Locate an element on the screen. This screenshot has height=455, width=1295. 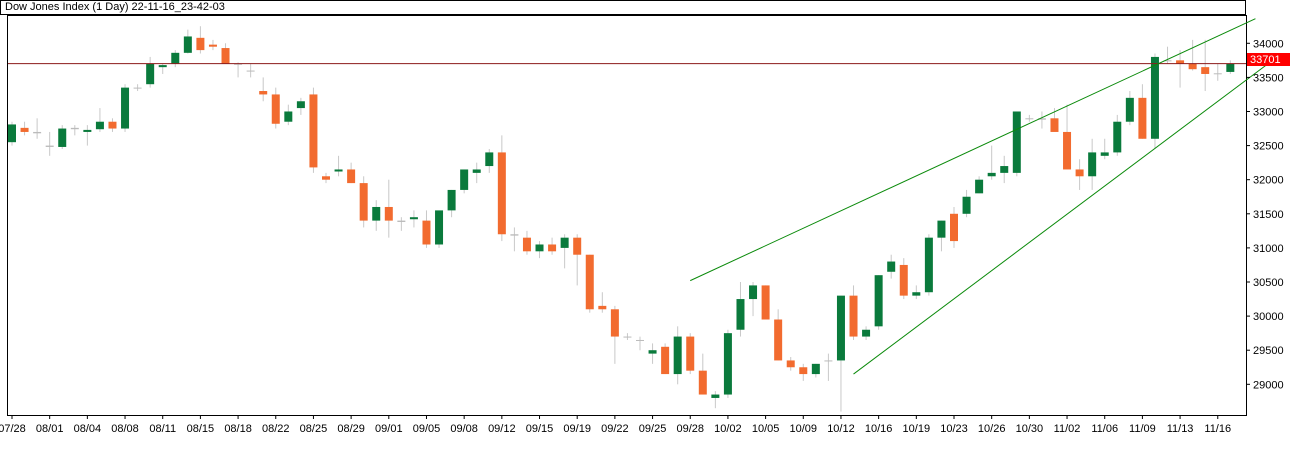
x-tick-label: 09/08 is located at coordinates (464, 429).